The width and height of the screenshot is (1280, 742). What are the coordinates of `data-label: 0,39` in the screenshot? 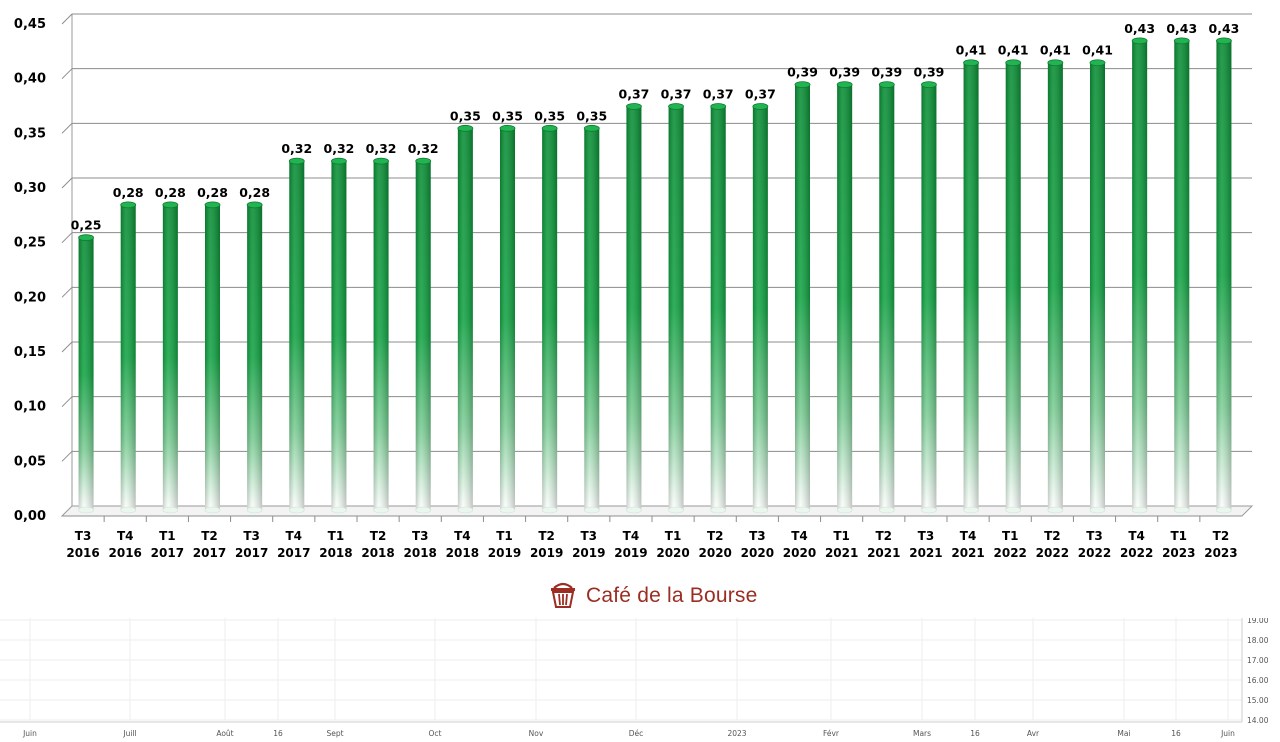 It's located at (886, 72).